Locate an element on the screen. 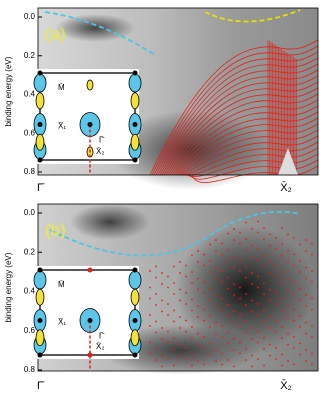 The width and height of the screenshot is (332, 401). x-label: Γ̄ is located at coordinates (41, 386).